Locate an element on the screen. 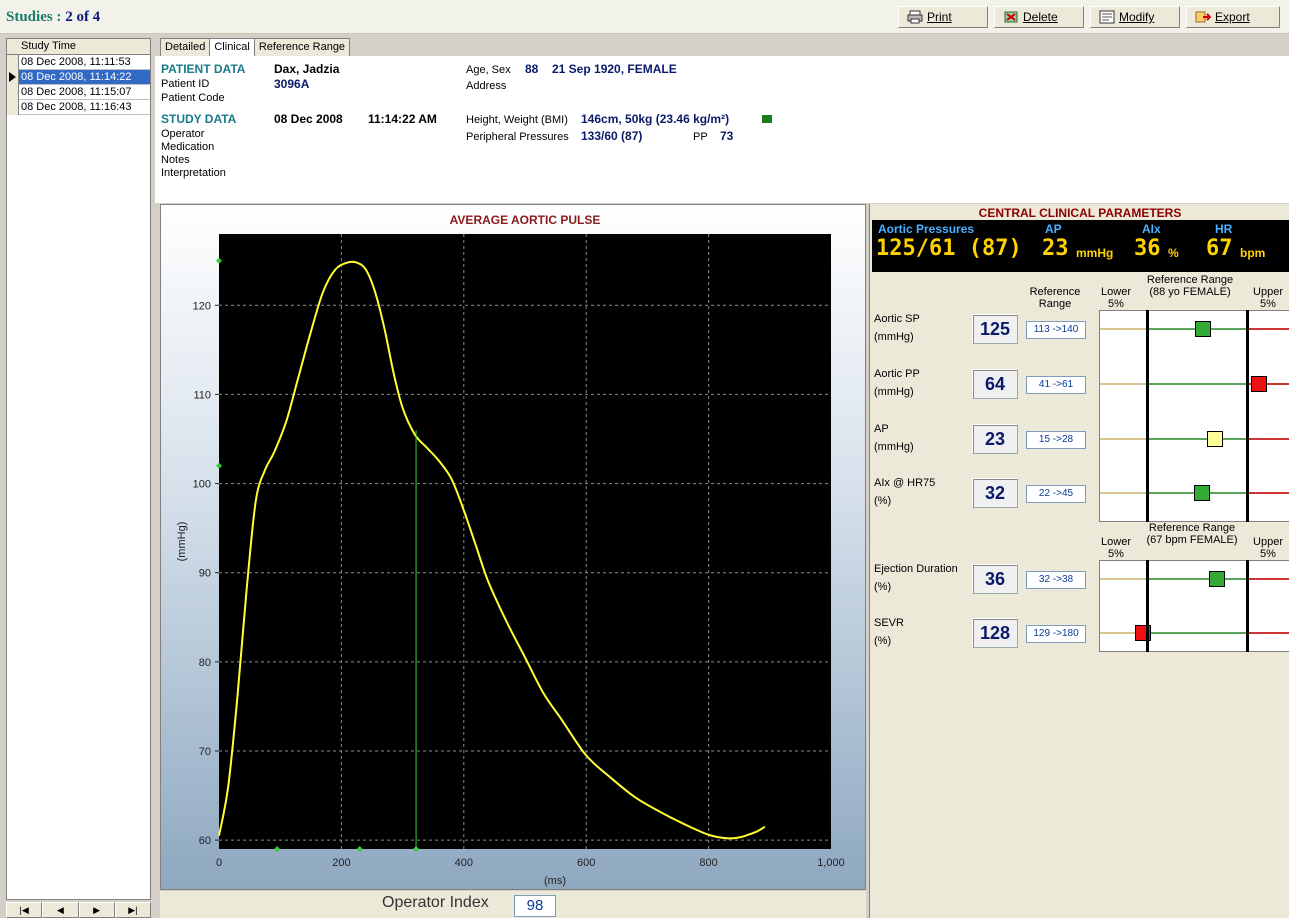  tab-reference-range: Reference Range is located at coordinates (302, 47).